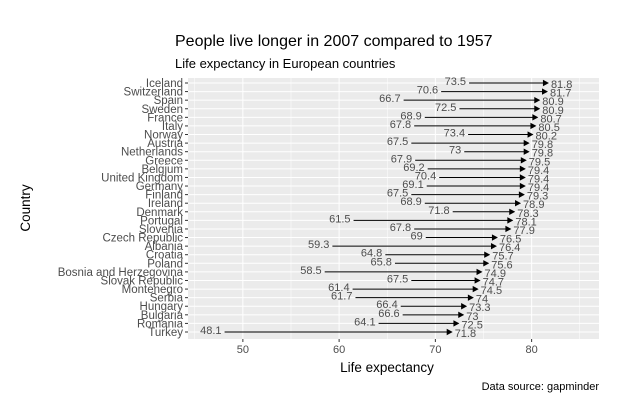  I want to click on y-tick-label: Bulgaria, so click(162, 316).